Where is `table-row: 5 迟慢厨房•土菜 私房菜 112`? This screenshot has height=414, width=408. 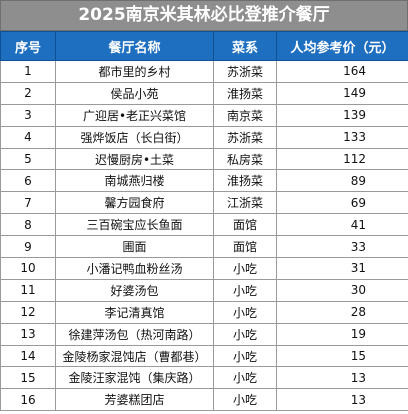 table-row: 5 迟慢厨房•土菜 私房菜 112 is located at coordinates (204, 159).